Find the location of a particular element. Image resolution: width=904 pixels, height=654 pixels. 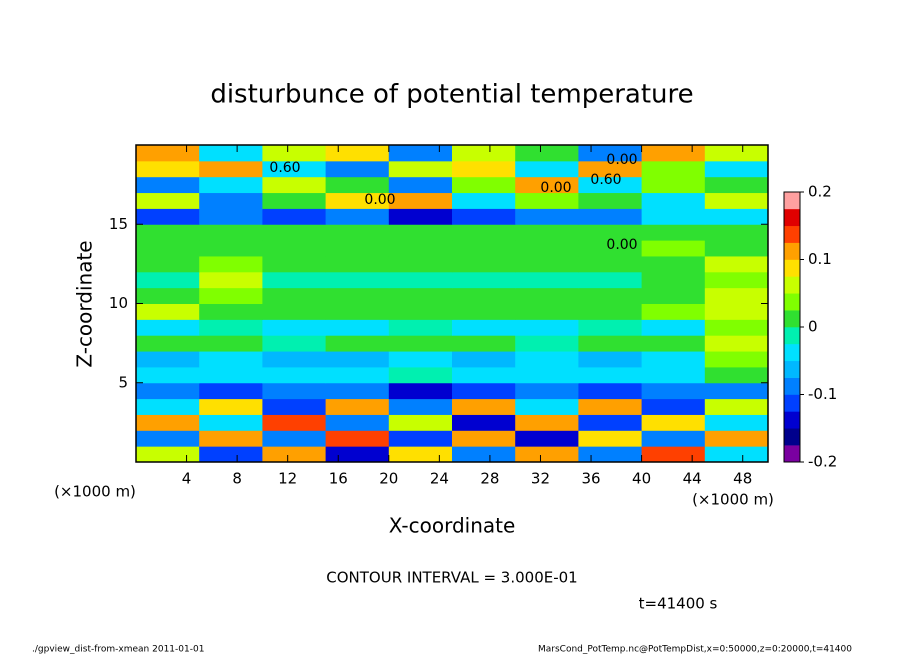

time-note: t=41400 s is located at coordinates (678, 604).